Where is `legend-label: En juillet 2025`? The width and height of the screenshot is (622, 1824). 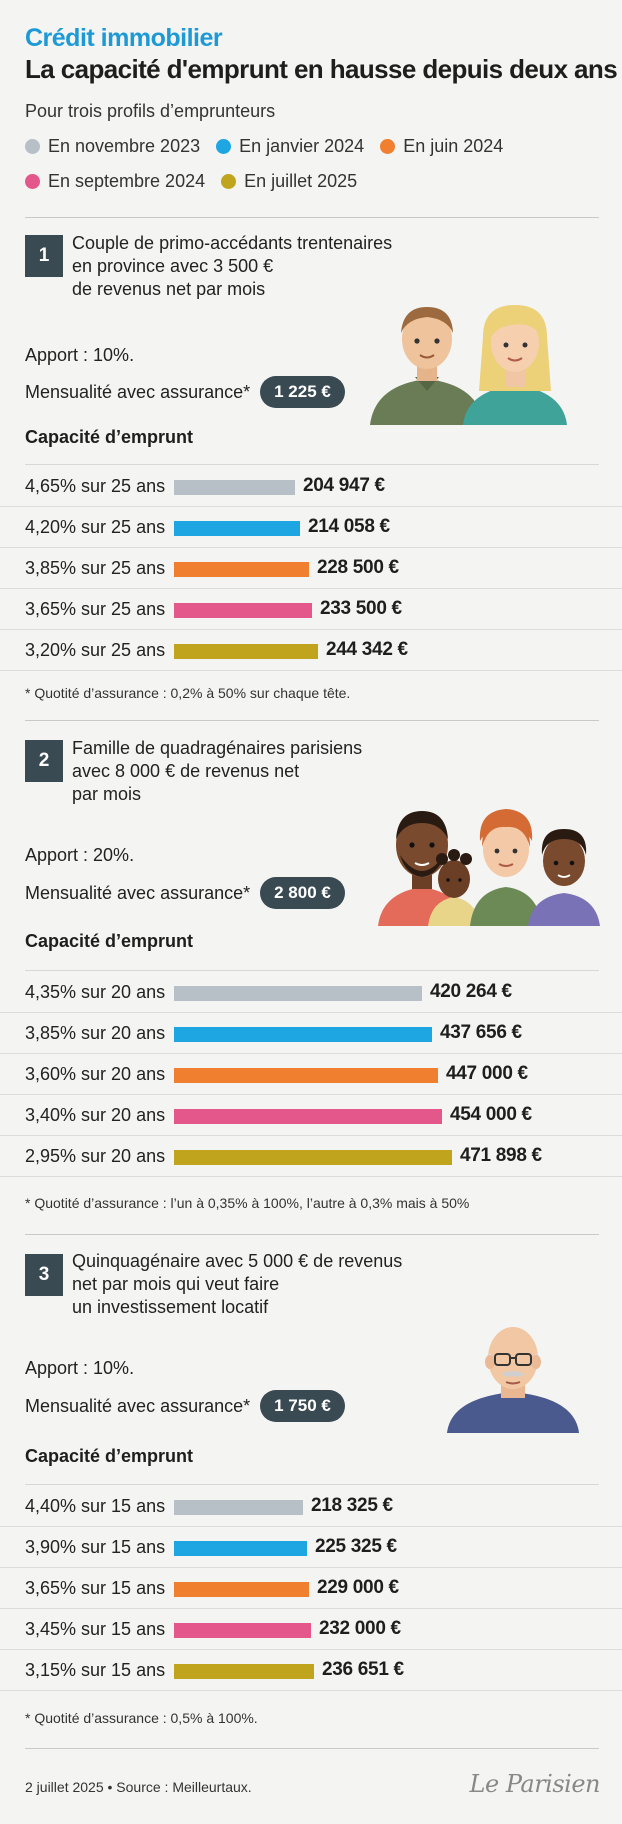
legend-label: En juillet 2025 is located at coordinates (301, 181).